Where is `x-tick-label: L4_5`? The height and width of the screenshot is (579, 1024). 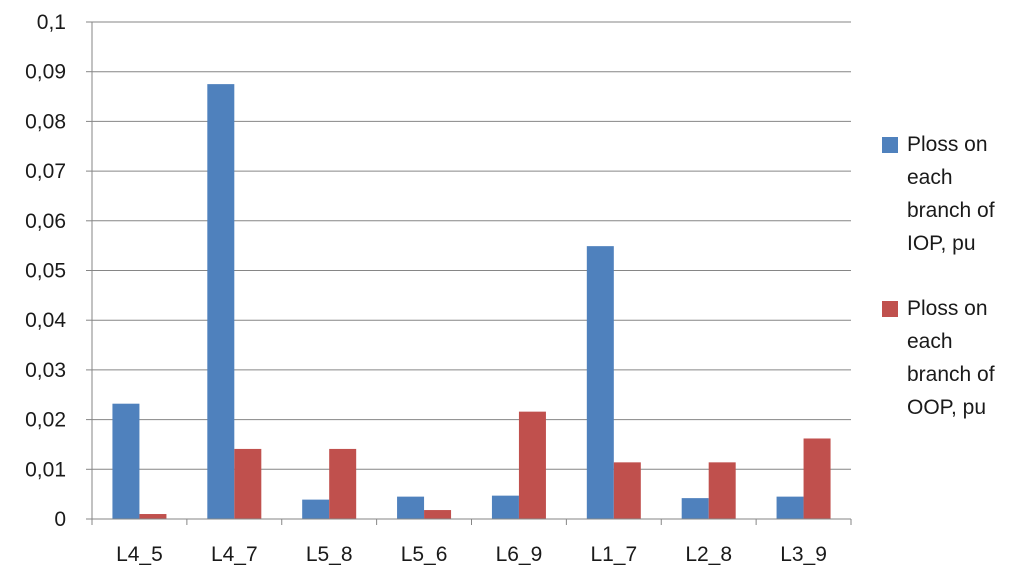
x-tick-label: L4_5 is located at coordinates (139, 554).